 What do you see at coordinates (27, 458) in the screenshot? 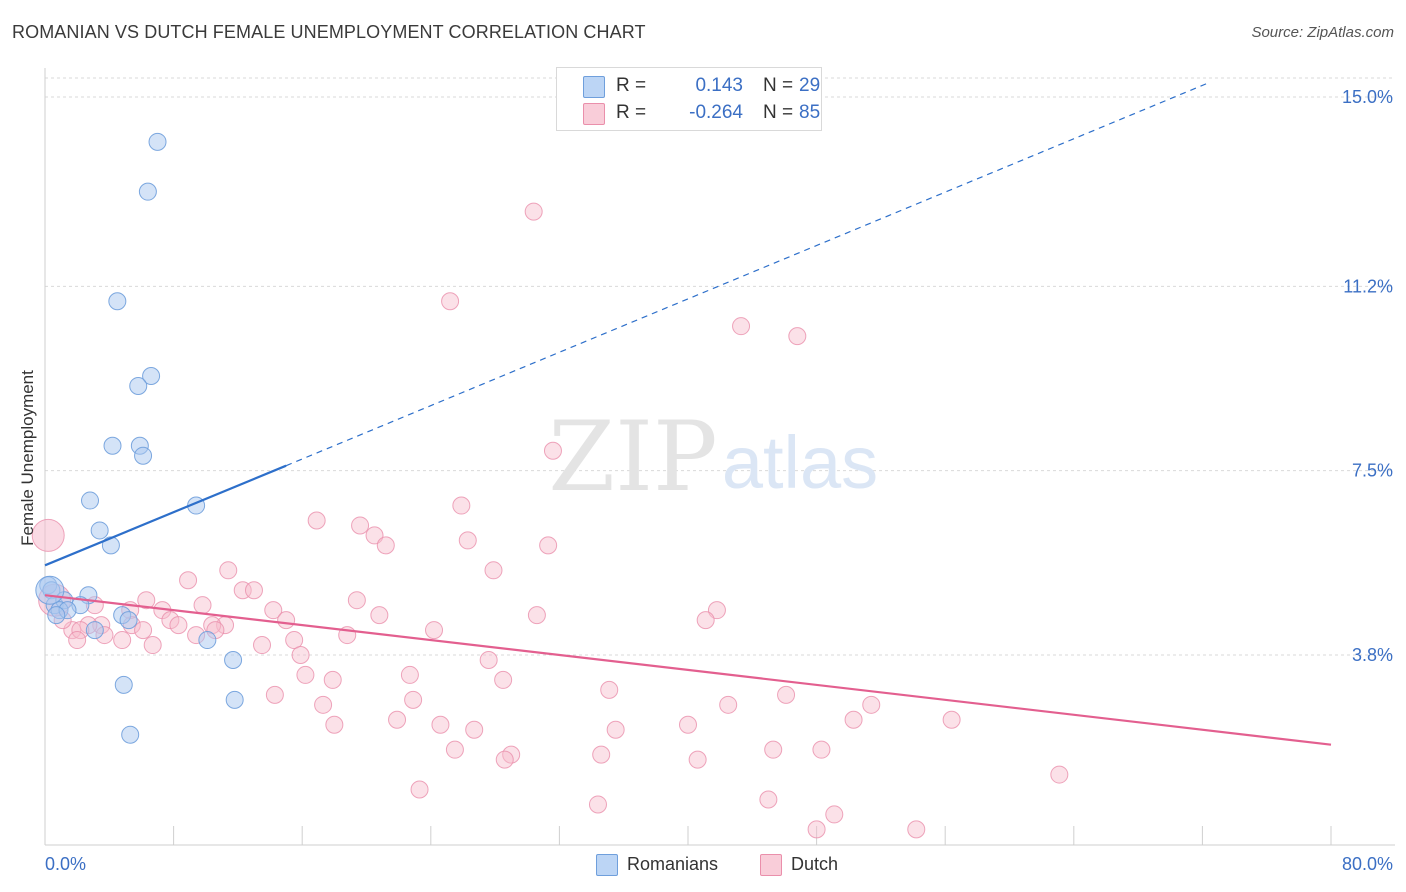
I see `y-axis-label: Female Unemployment` at bounding box center [27, 458].